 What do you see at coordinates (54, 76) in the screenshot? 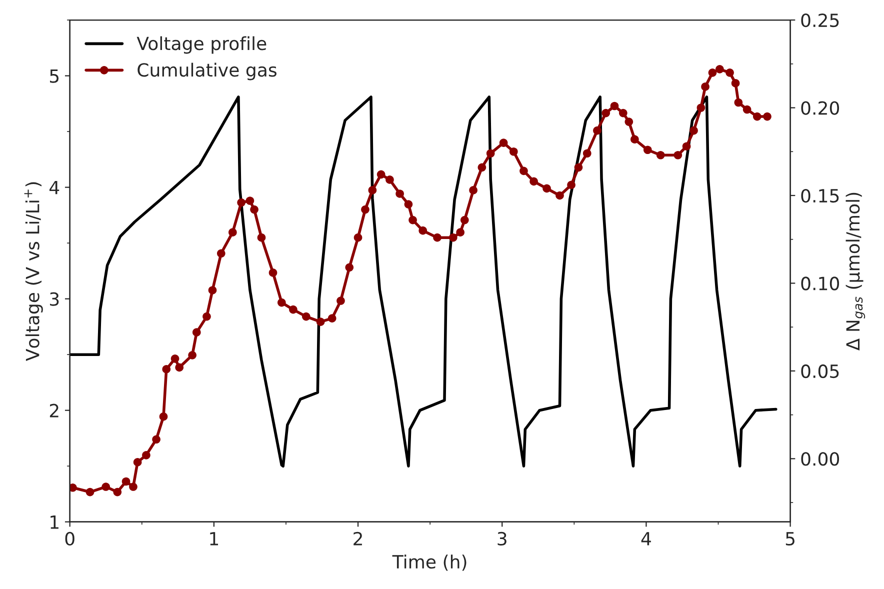
I see `y-tick-label: 5` at bounding box center [54, 76].